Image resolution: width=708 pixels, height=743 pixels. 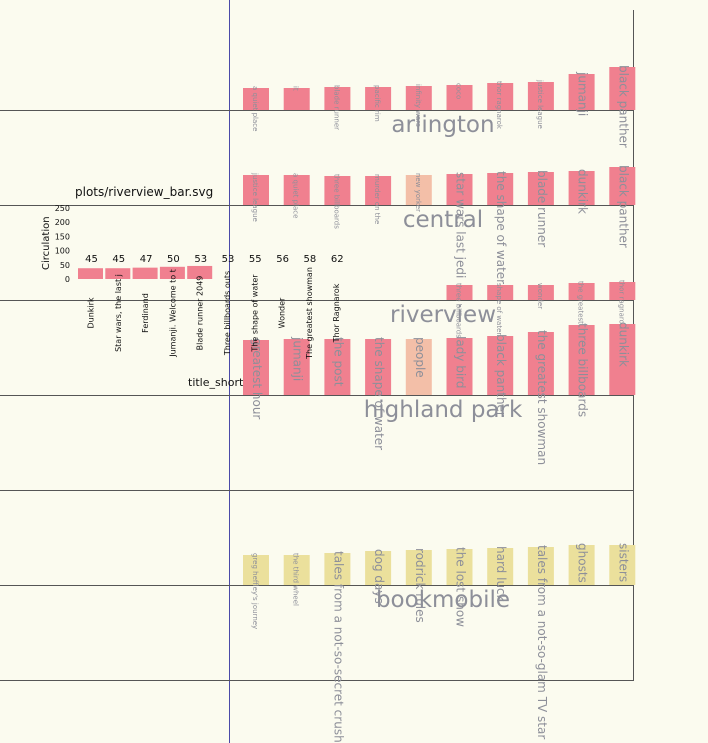 I want to click on bar-label: the post, so click(x=338, y=362).